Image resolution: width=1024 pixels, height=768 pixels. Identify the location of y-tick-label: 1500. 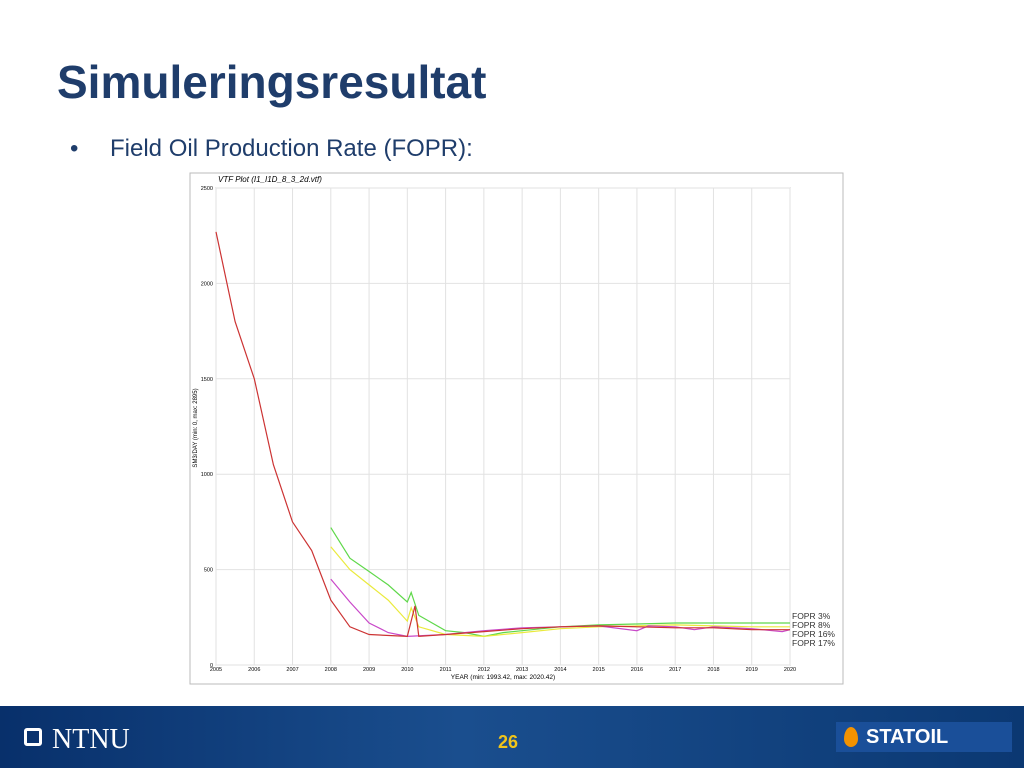
(207, 380).